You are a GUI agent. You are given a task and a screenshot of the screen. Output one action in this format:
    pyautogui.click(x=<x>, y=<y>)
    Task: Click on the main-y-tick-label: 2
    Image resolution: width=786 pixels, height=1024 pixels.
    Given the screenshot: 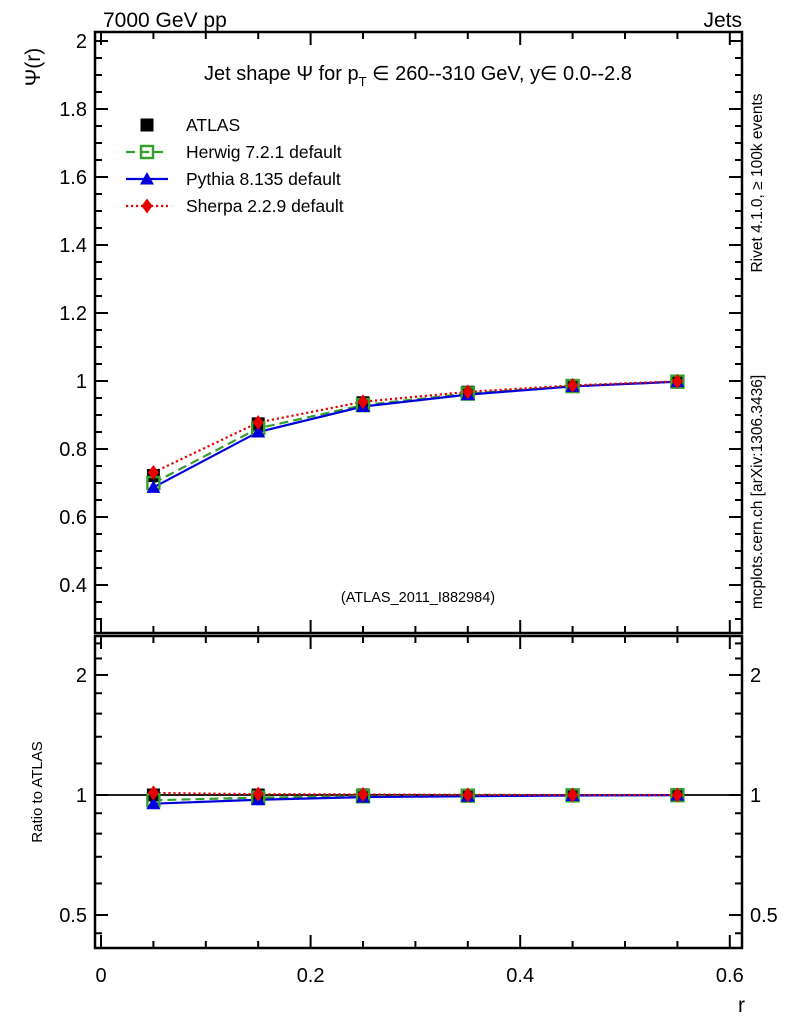 What is the action you would take?
    pyautogui.click(x=81, y=42)
    